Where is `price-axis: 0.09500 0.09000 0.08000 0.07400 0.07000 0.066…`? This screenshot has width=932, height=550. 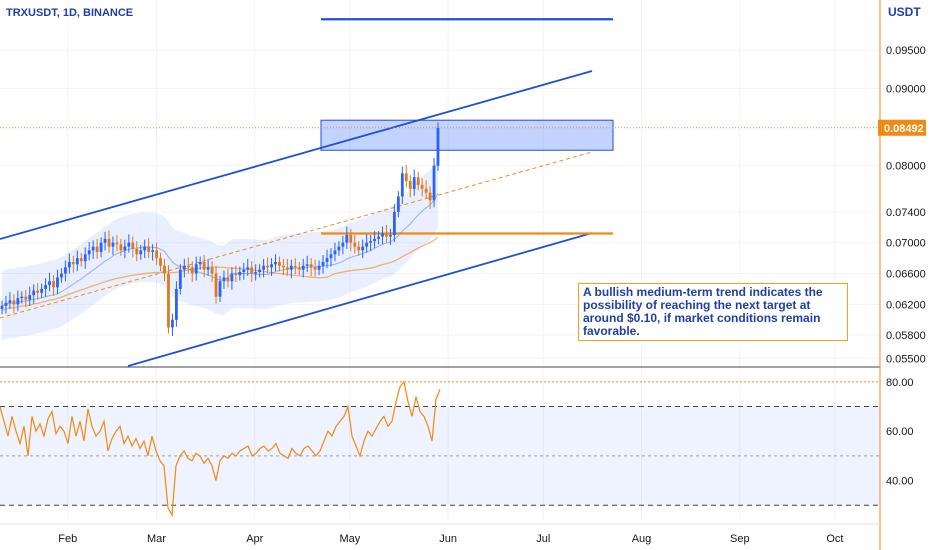 price-axis: 0.09500 0.09000 0.08000 0.07400 0.07000 0.066… is located at coordinates (902, 275).